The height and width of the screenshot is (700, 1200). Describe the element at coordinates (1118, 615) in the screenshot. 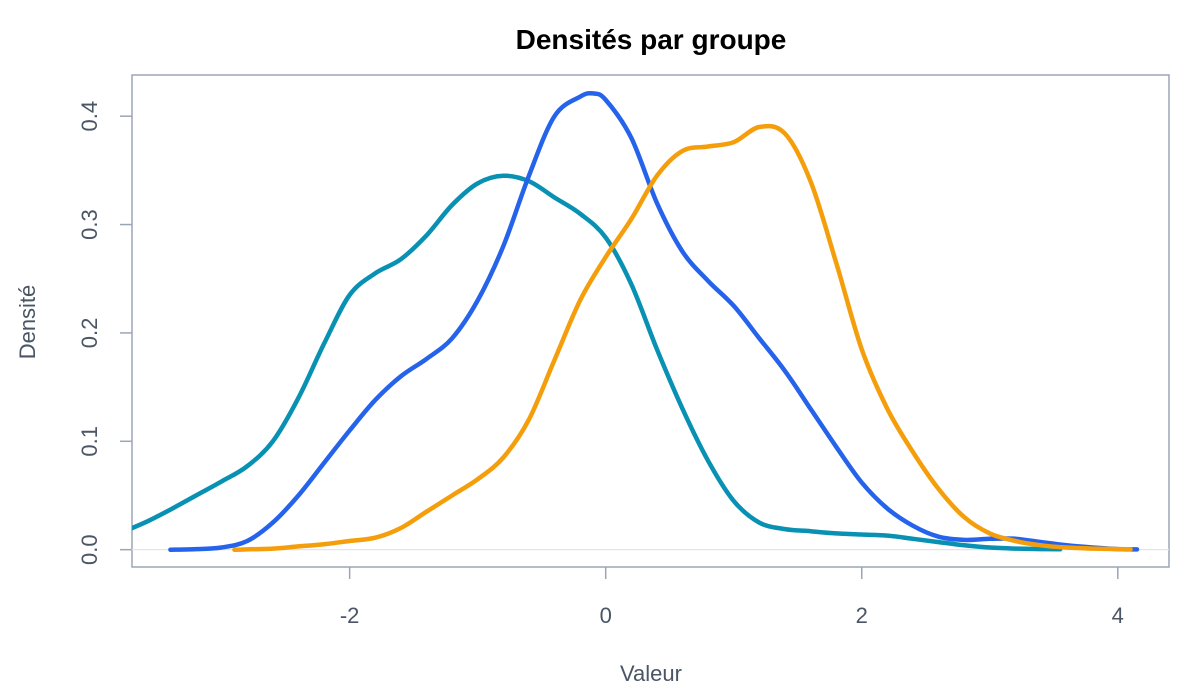

I see `x-tick-label: 4` at that location.